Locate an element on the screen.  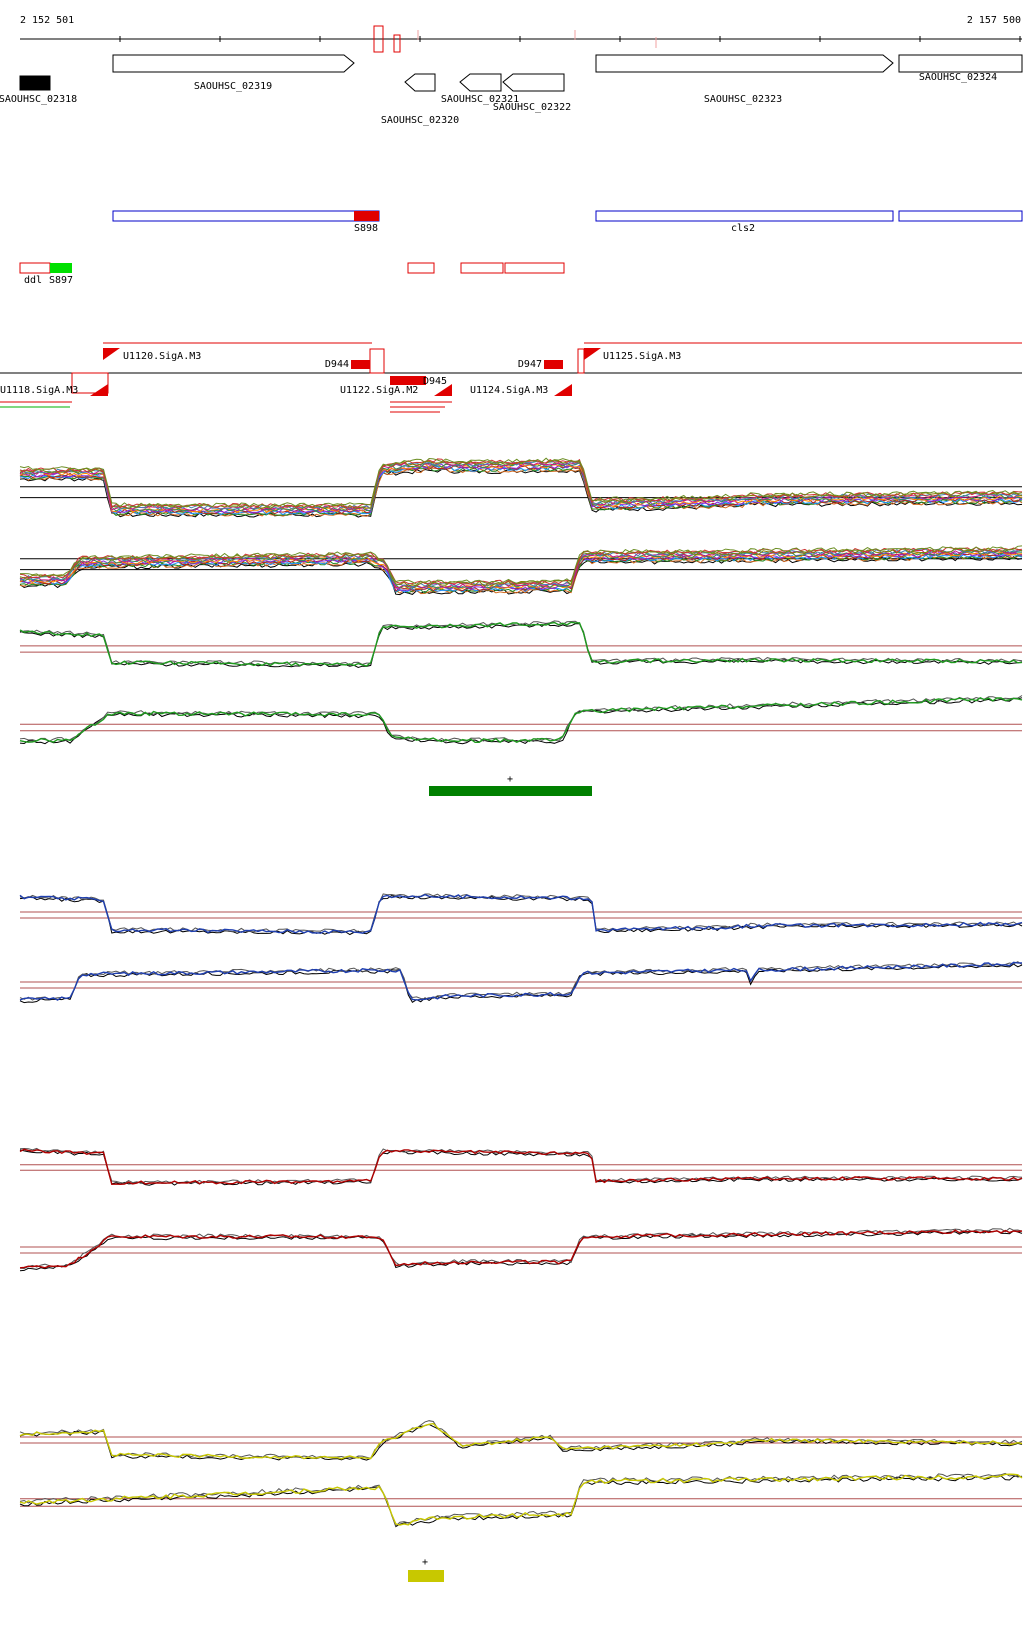
promoter-label: U1122.SigA.M2 is located at coordinates (379, 390).